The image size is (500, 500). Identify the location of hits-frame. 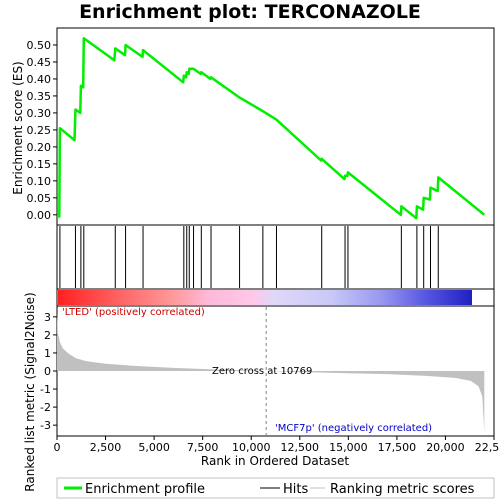
(275, 257).